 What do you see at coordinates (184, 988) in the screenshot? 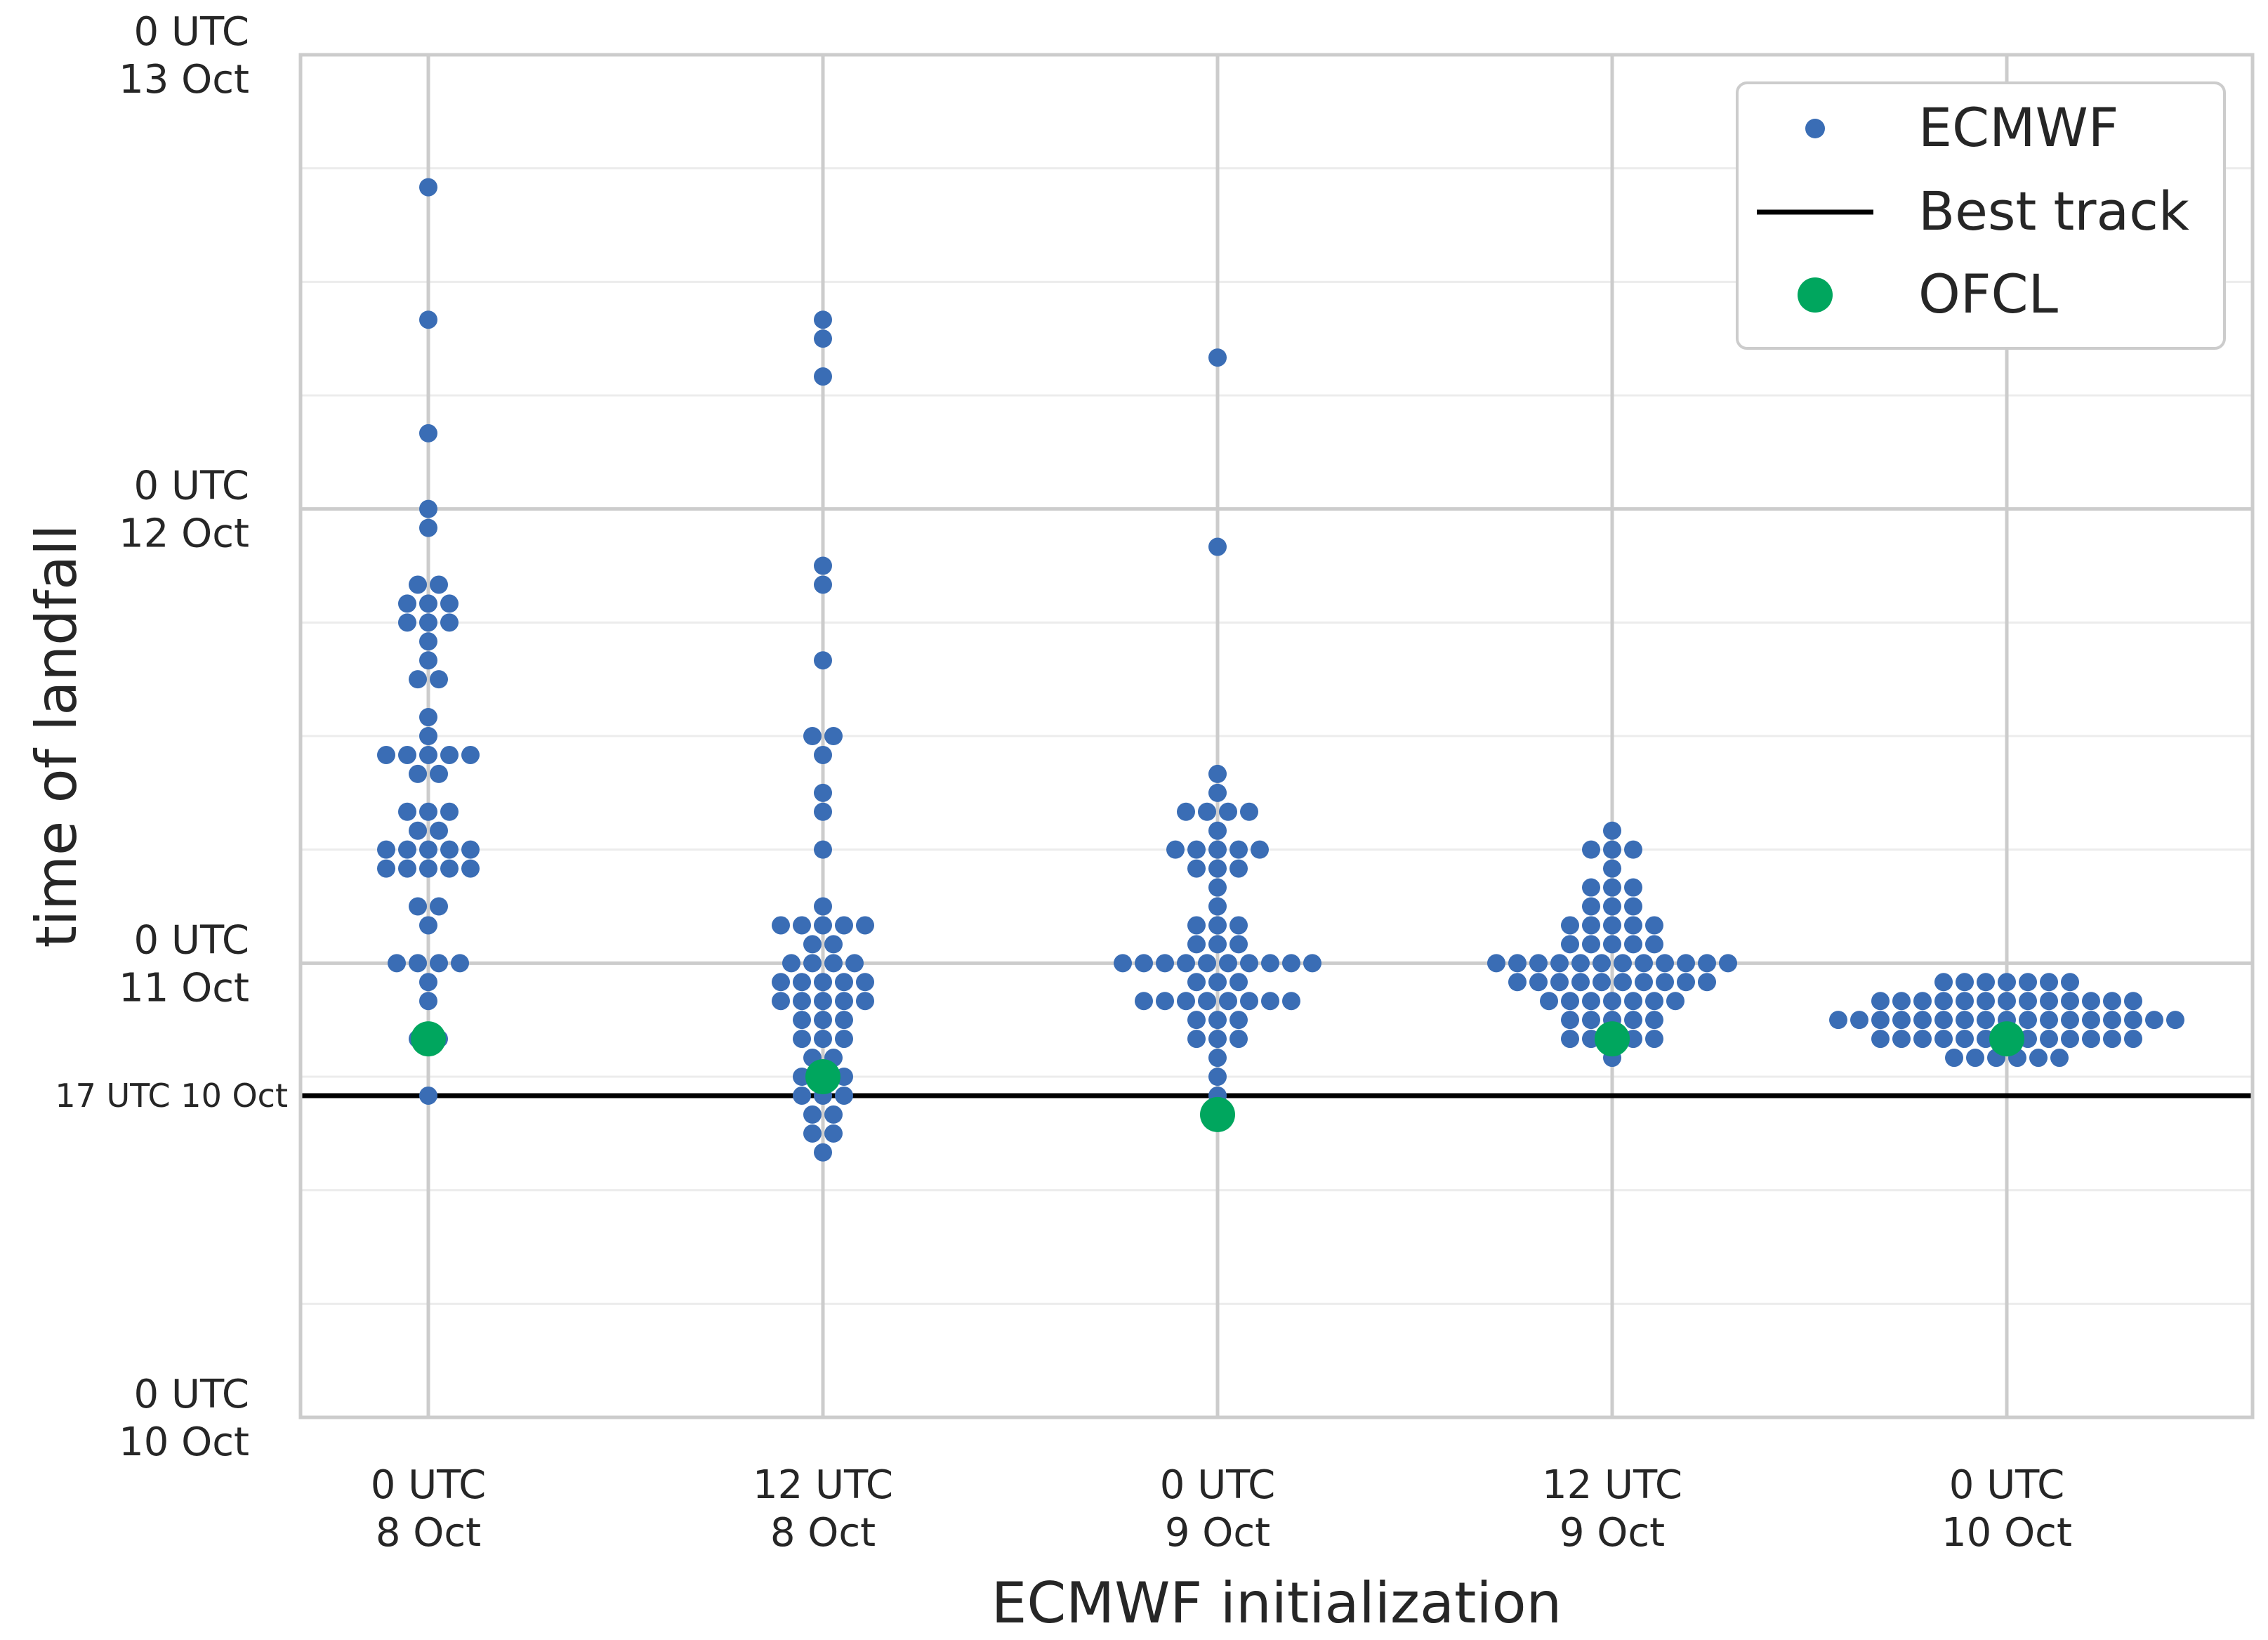
I see `y-tick-label: 11 Oct` at bounding box center [184, 988].